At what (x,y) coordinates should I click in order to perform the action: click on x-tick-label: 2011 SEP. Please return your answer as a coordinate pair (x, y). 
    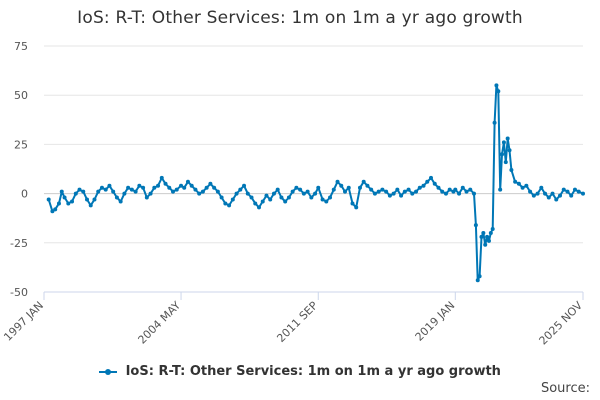
    Looking at the image, I should click on (297, 322).